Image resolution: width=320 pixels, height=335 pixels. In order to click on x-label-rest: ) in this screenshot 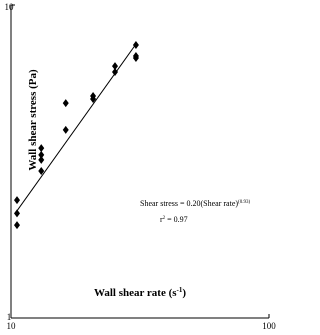, I will do `click(184, 293)`.